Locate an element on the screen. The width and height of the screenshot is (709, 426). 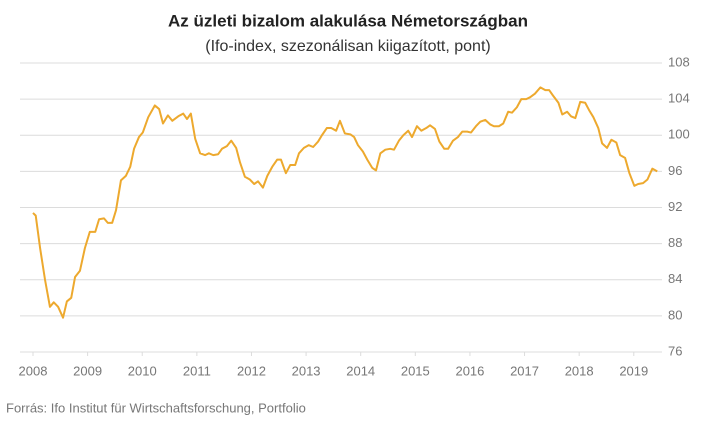
y-tick-label: 96 is located at coordinates (675, 170).